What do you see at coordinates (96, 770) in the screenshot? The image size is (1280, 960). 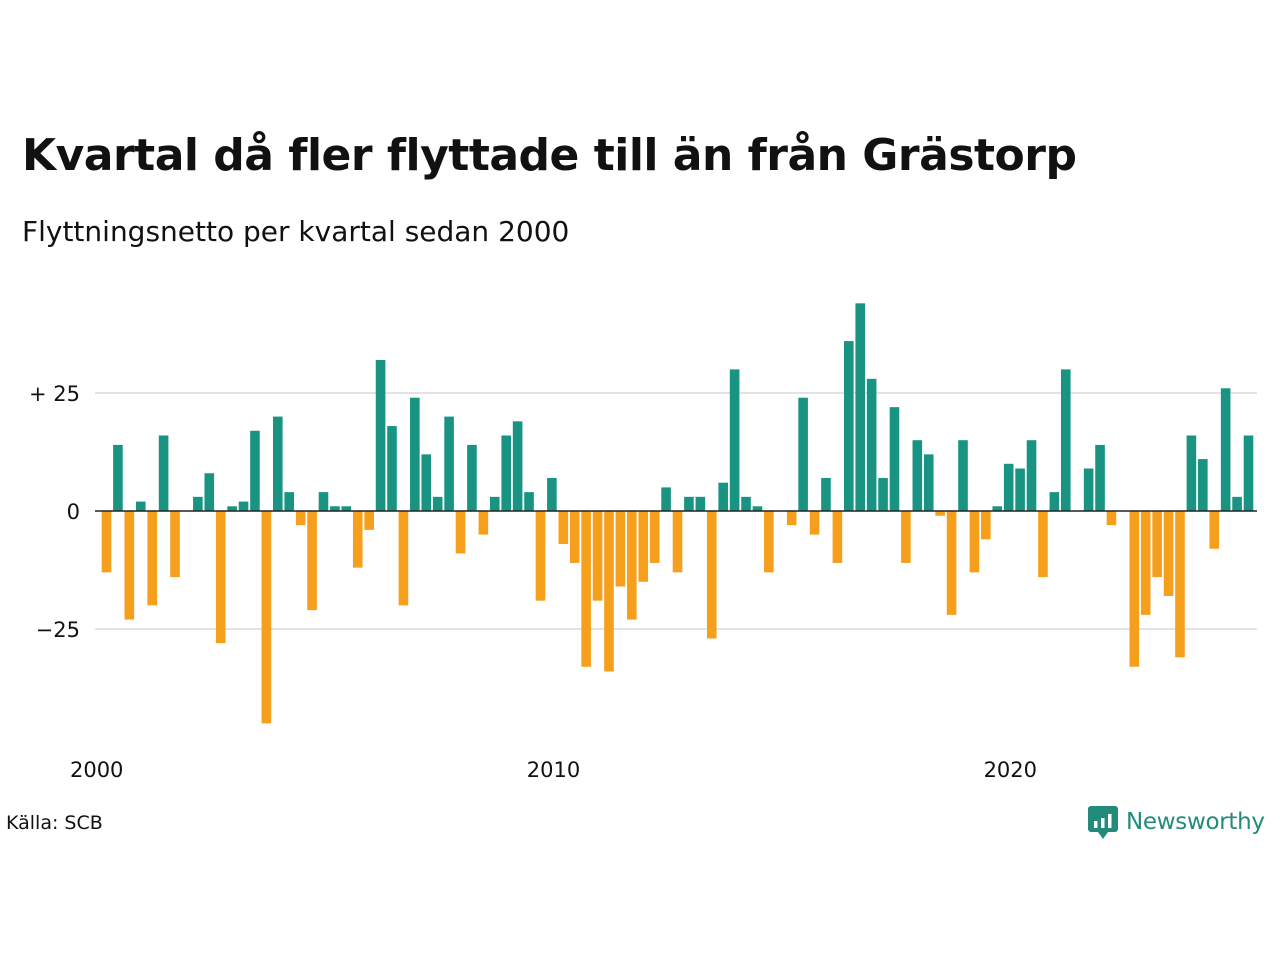 I see `x-tick-label: 2000` at bounding box center [96, 770].